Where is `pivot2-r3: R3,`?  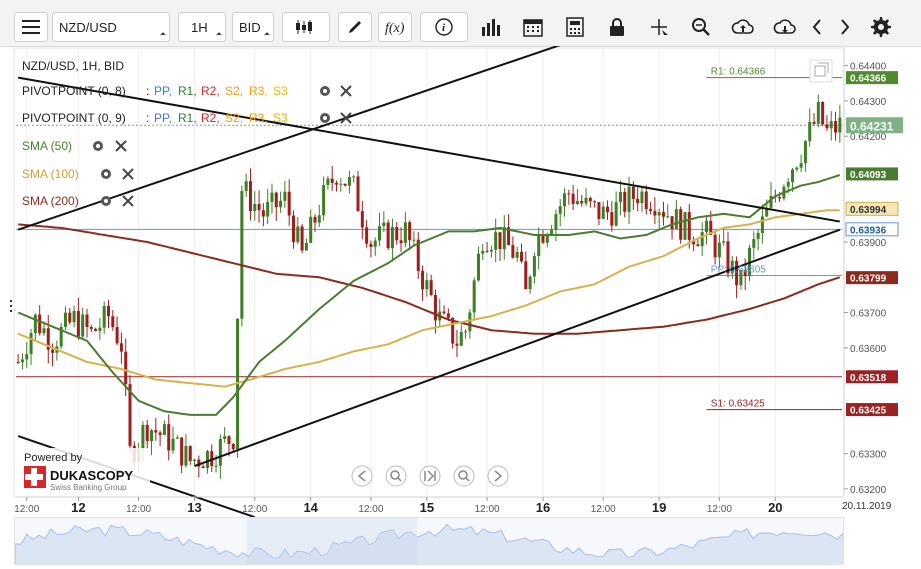
pivot2-r3: R3, is located at coordinates (258, 118).